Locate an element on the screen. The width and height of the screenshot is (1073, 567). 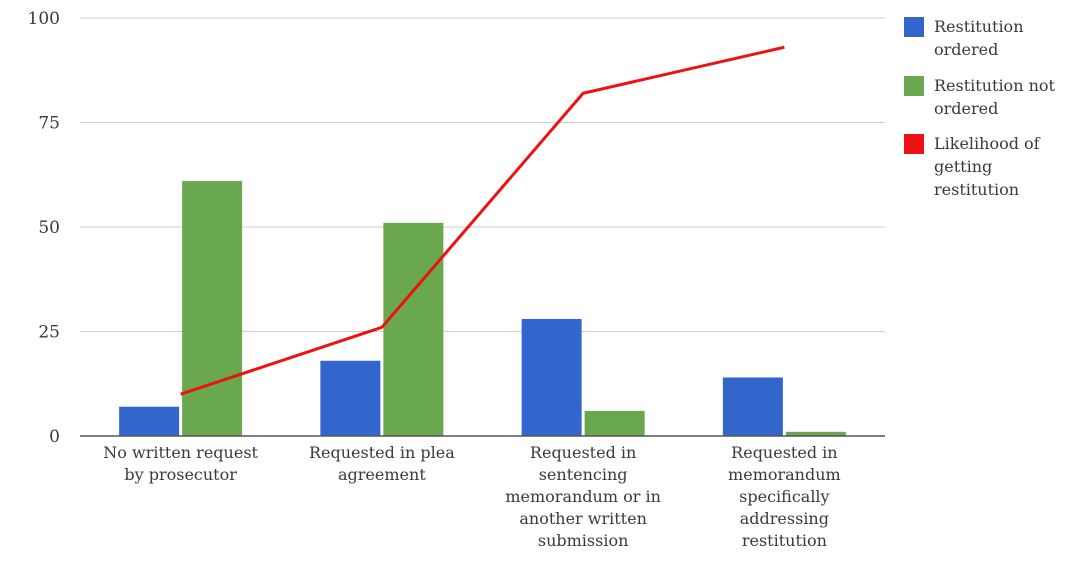
y-tick-label: 0 is located at coordinates (54, 437).